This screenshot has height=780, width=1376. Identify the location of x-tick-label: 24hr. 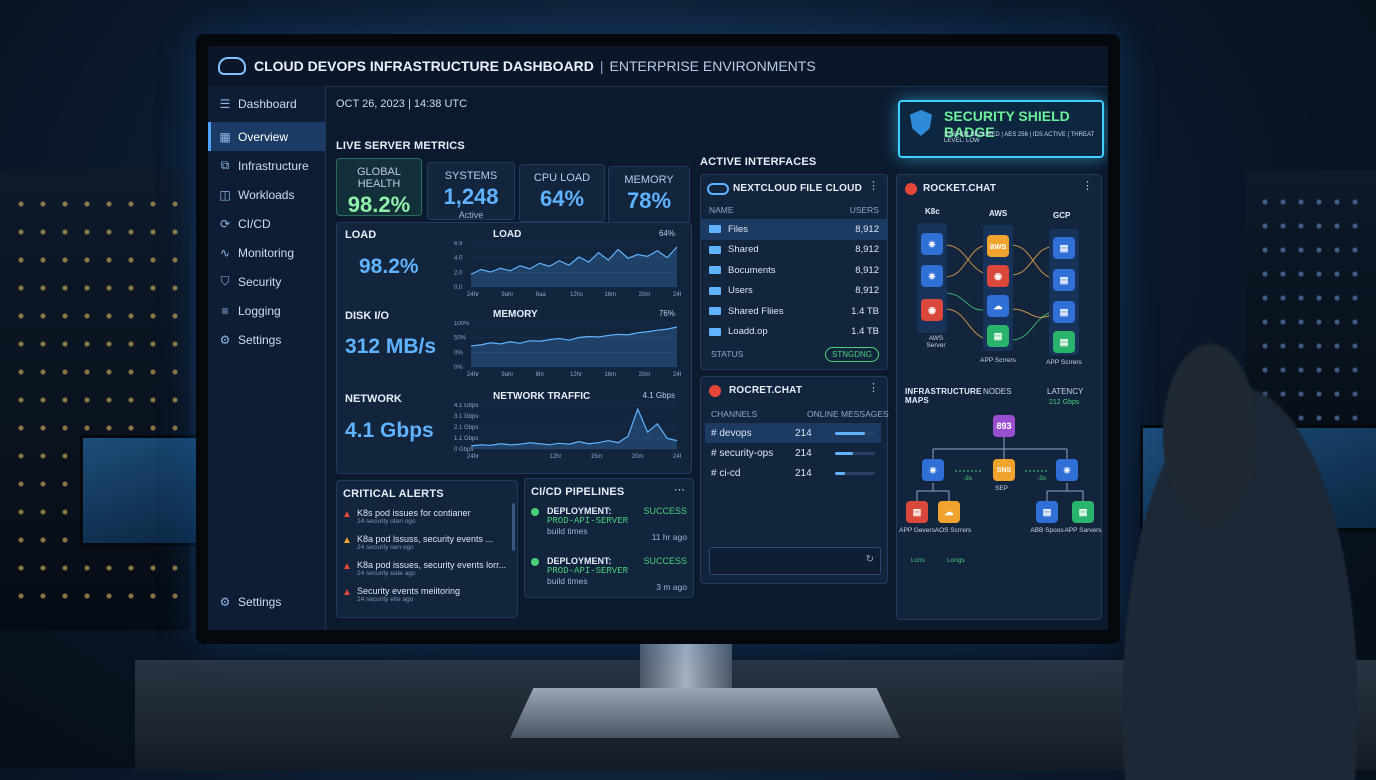
(473, 374).